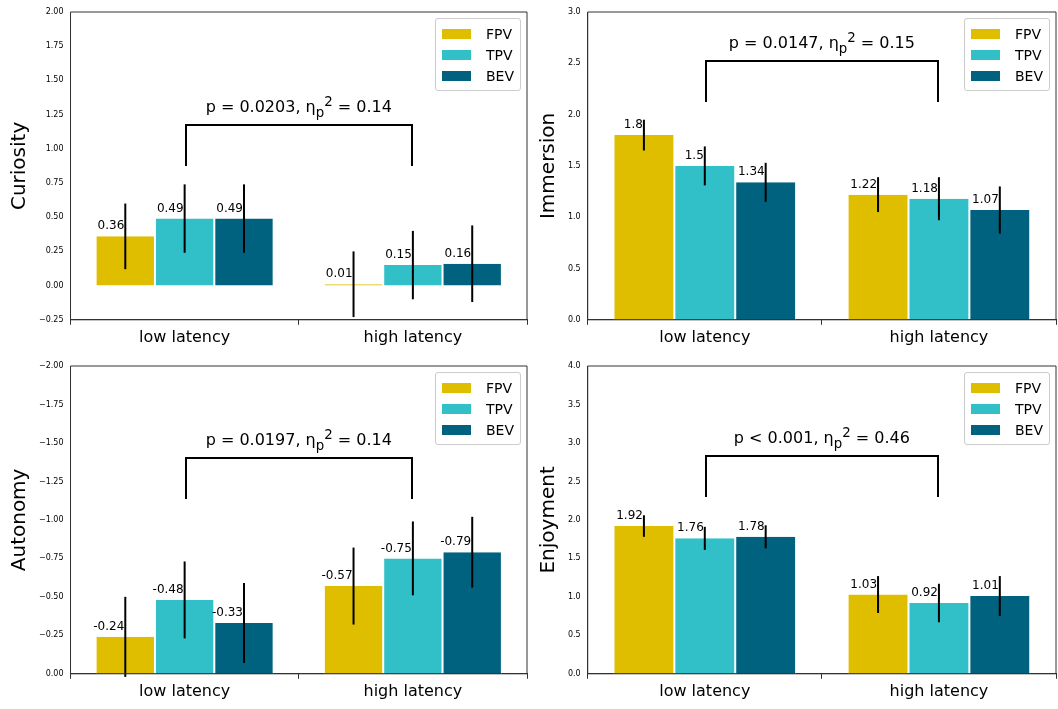 This screenshot has width=1058, height=709. What do you see at coordinates (547, 166) in the screenshot?
I see `y-axis-title: Immersion` at bounding box center [547, 166].